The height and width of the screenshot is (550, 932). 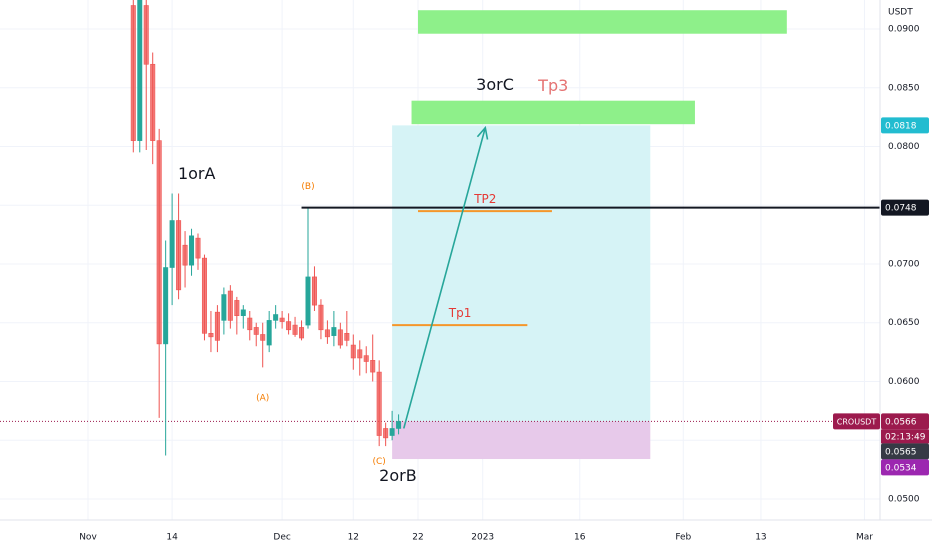 I want to click on symbol-box, so click(x=856, y=421).